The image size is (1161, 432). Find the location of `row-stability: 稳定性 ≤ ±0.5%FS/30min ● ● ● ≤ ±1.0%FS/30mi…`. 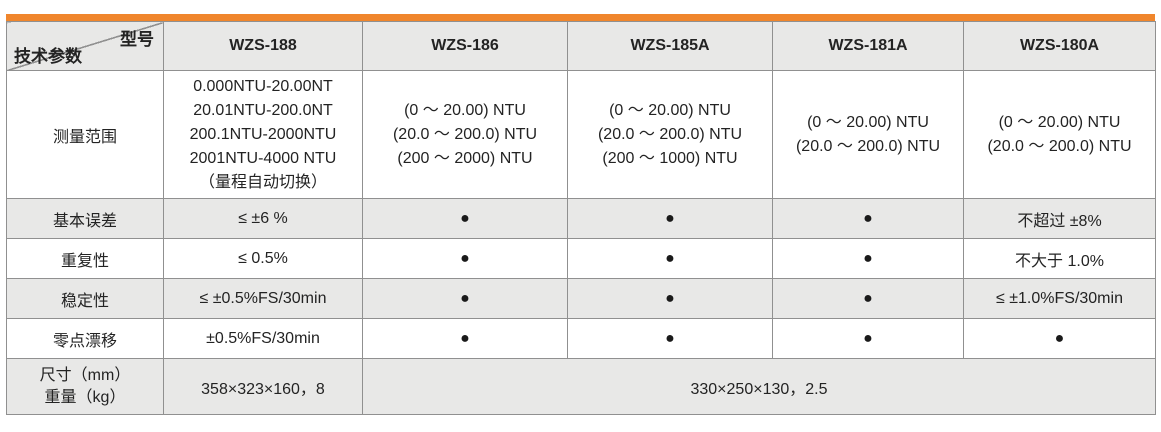

row-stability: 稳定性 ≤ ±0.5%FS/30min ● ● ● ≤ ±1.0%FS/30mi… is located at coordinates (581, 298).